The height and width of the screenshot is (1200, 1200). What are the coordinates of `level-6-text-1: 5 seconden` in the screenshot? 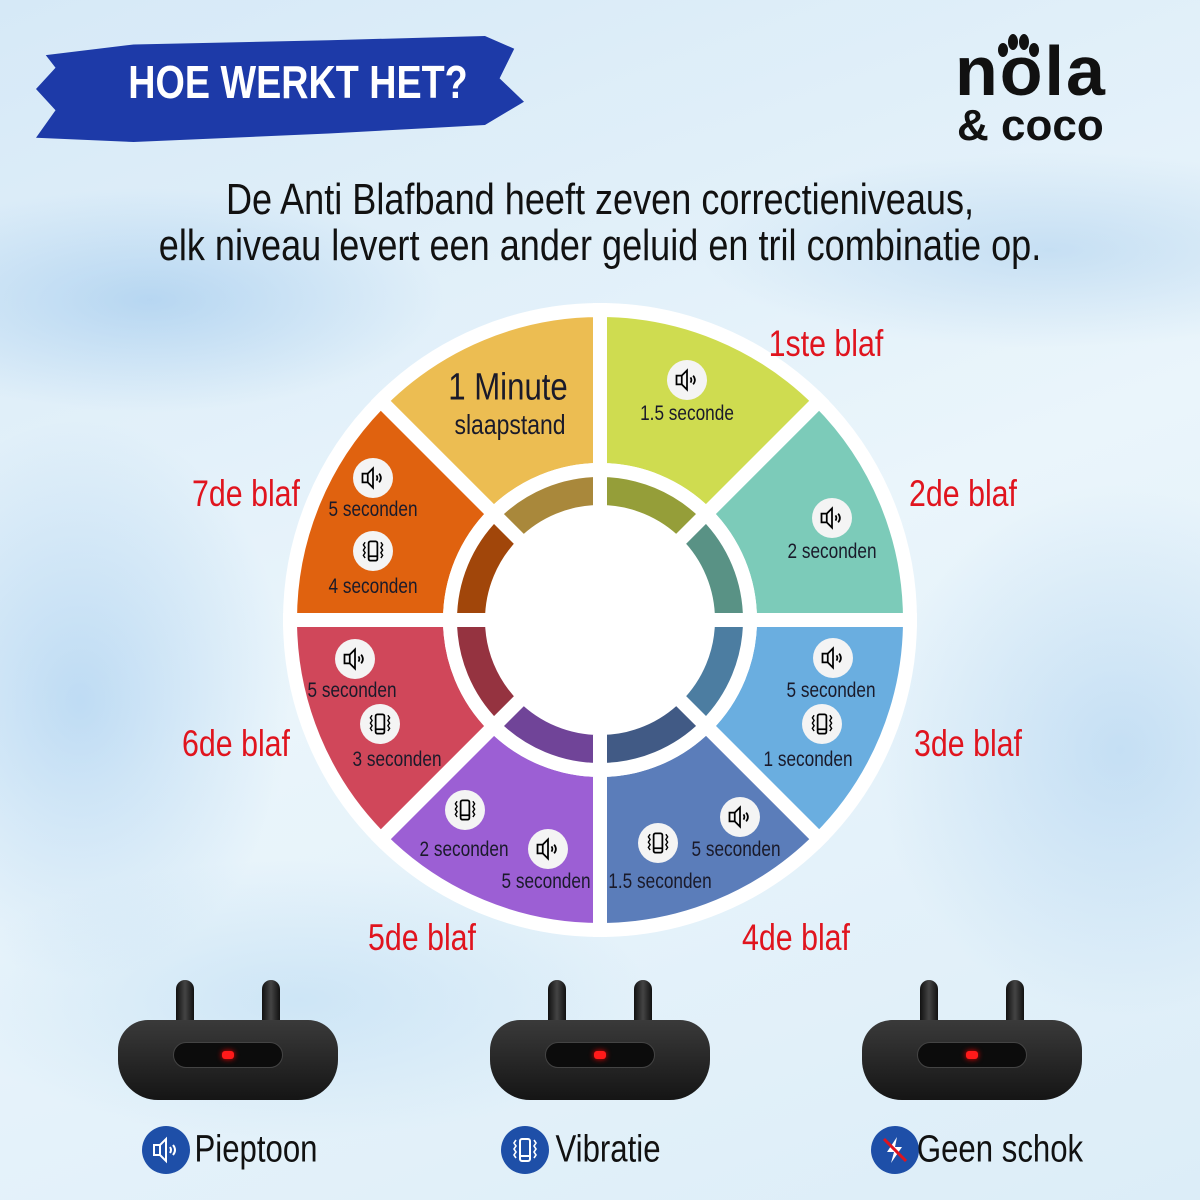 It's located at (352, 690).